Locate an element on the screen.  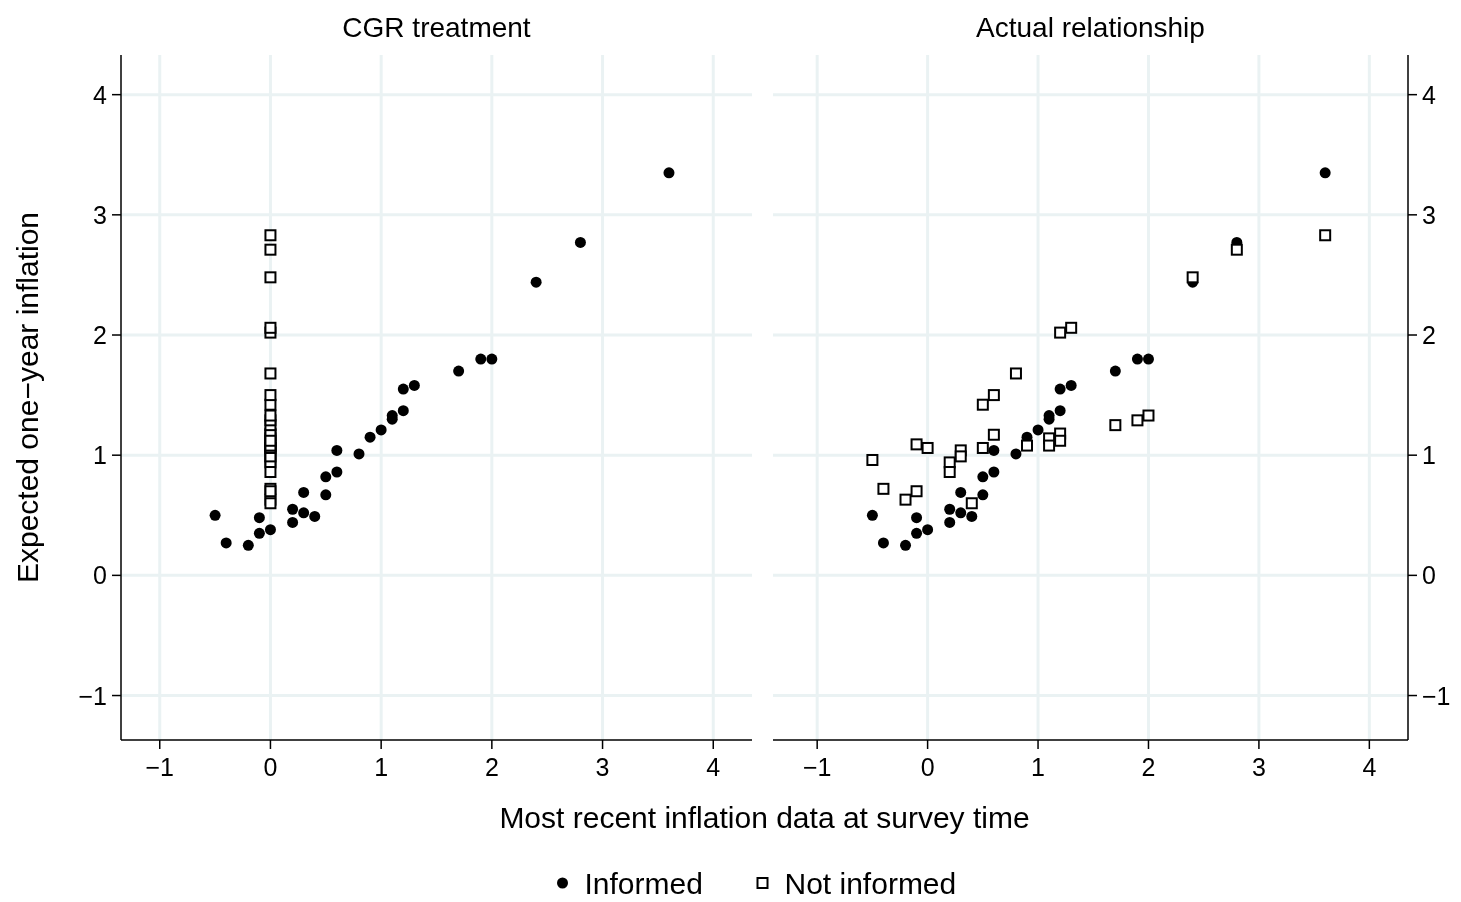
chart-title: Actual relationship is located at coordinates (1090, 27).